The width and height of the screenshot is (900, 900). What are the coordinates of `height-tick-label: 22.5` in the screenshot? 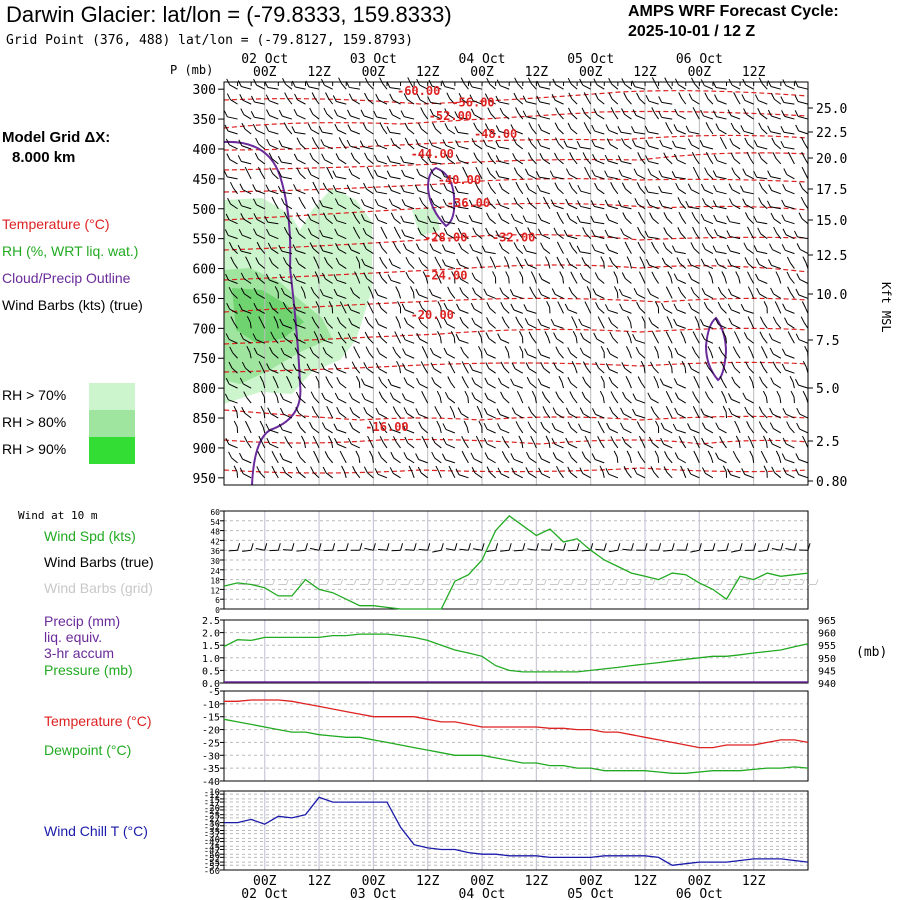 It's located at (831, 133).